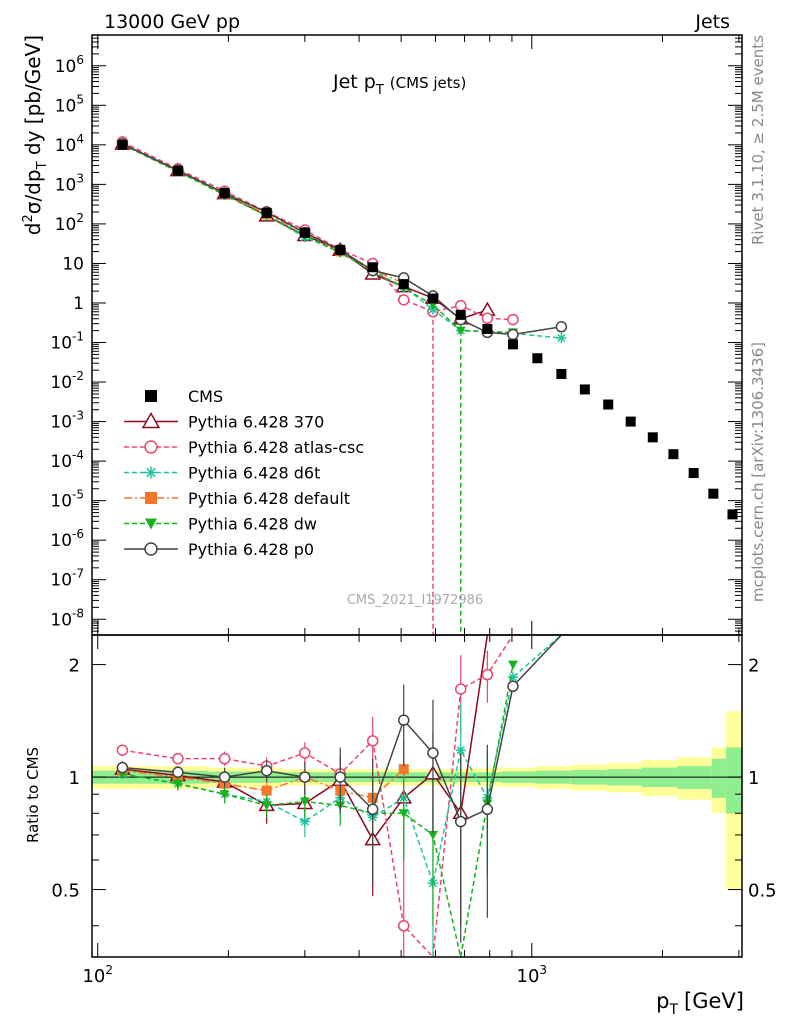 The width and height of the screenshot is (786, 1024). Describe the element at coordinates (78, 304) in the screenshot. I see `y-tick-label: 1` at that location.